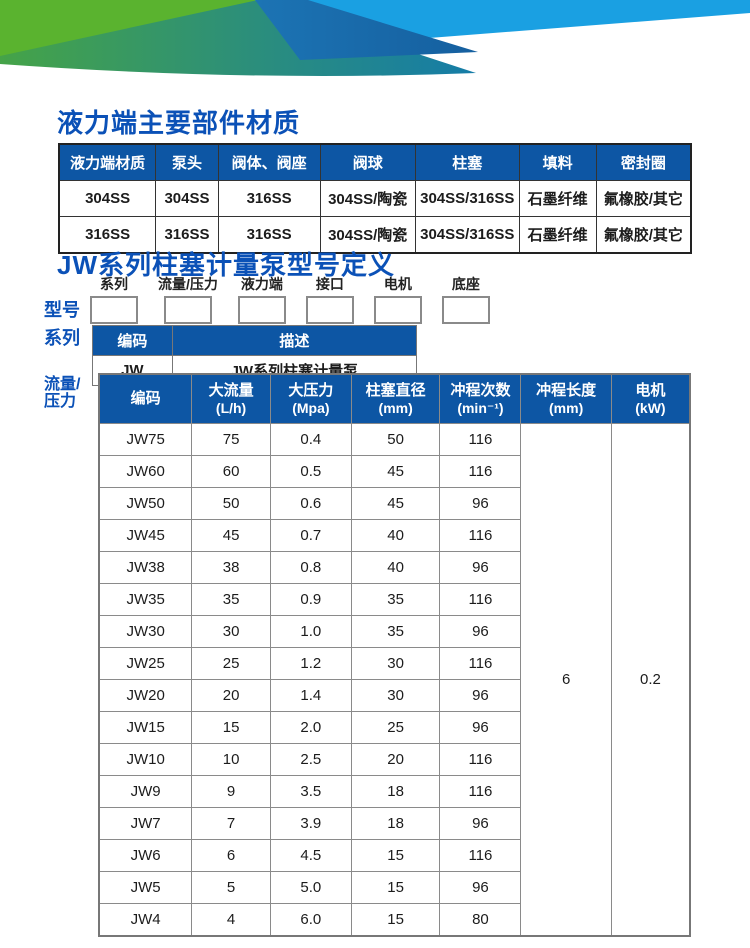 The image size is (750, 948). I want to click on table-cell: 5.0, so click(310, 887).